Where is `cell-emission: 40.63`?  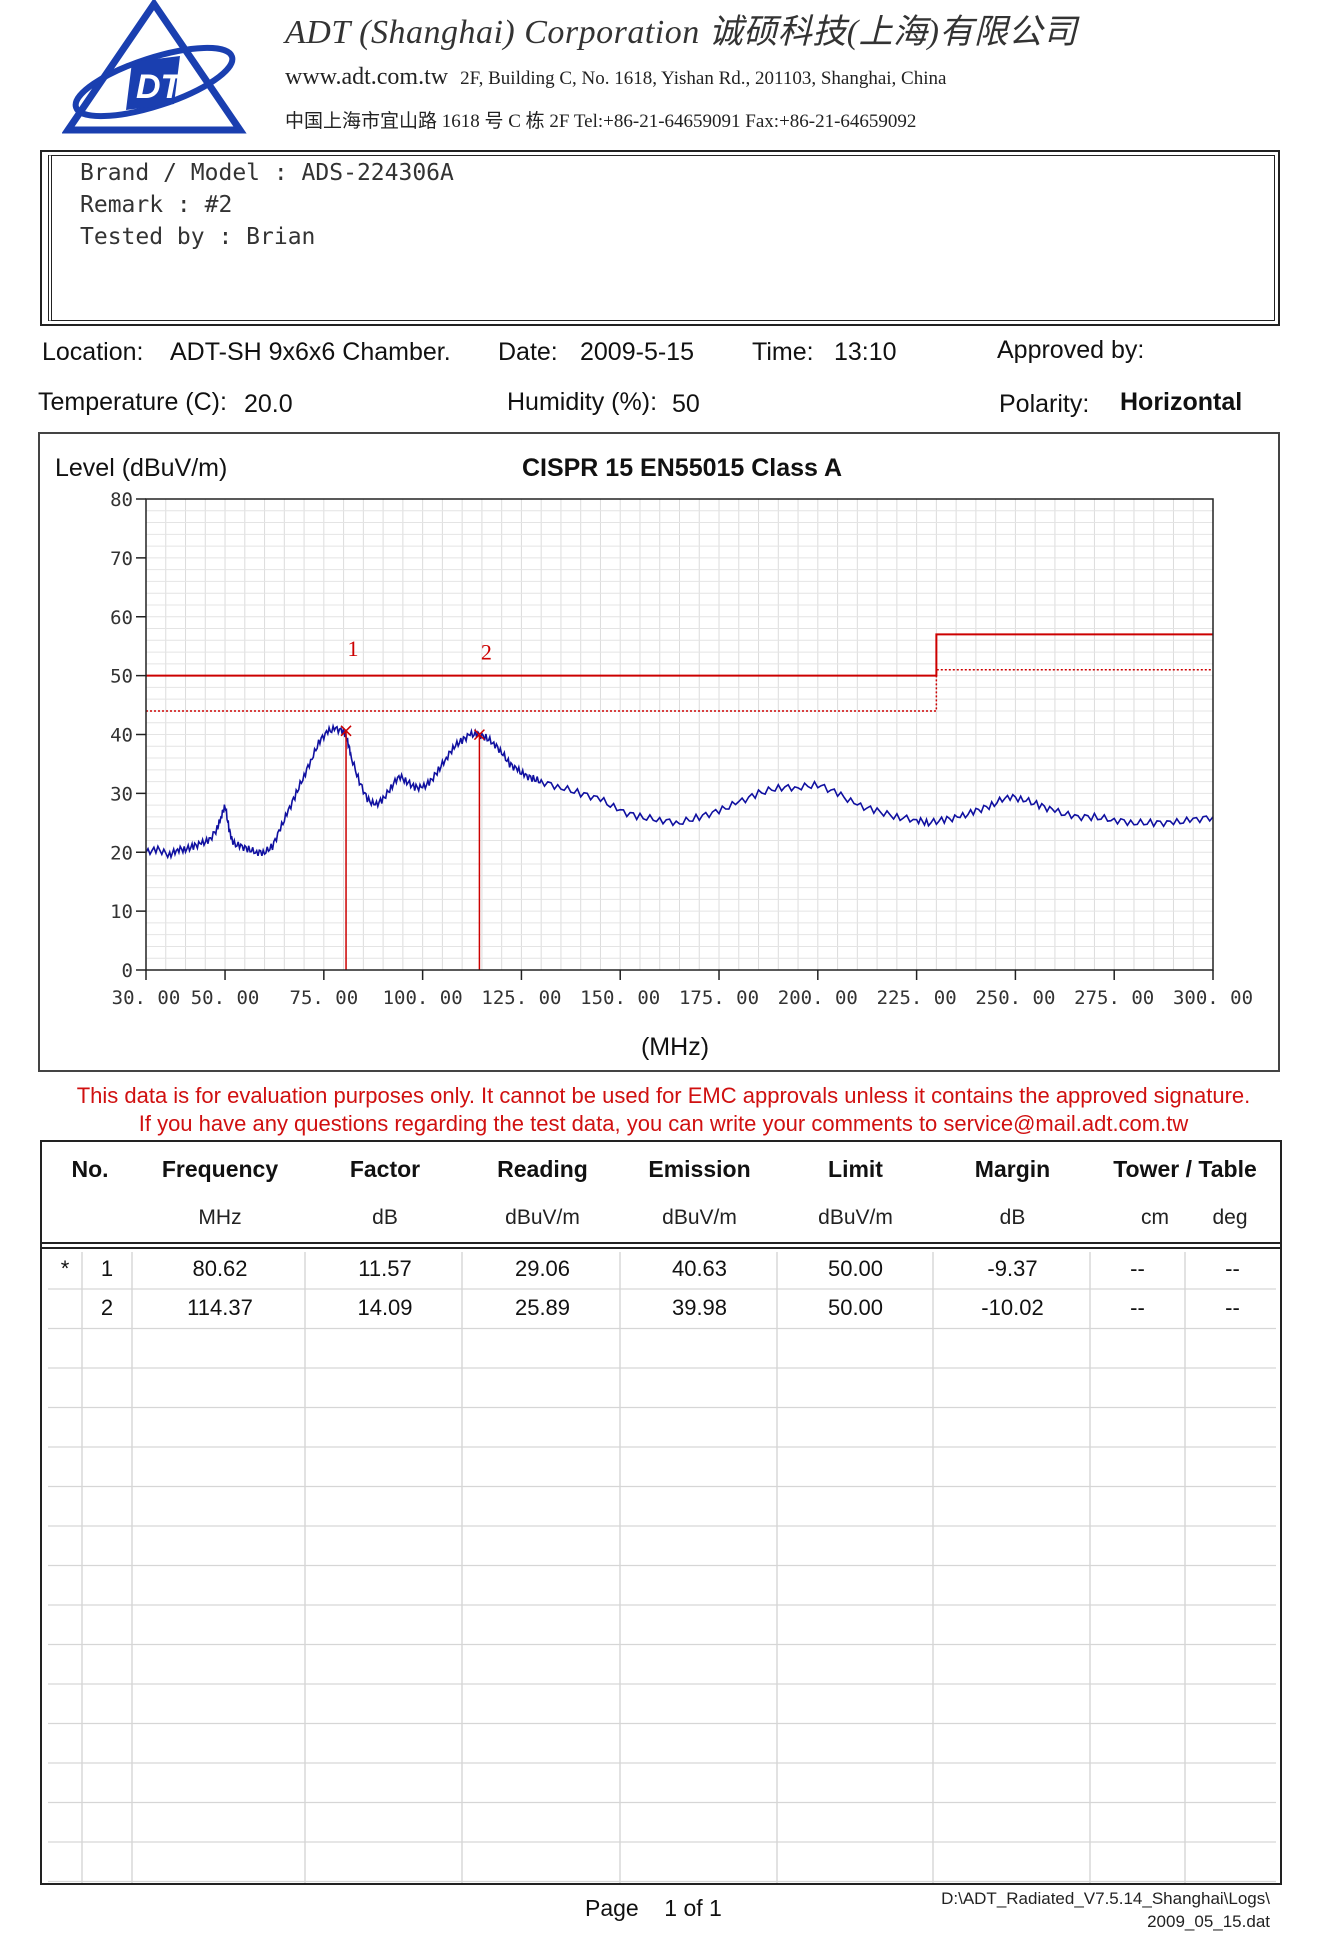 cell-emission: 40.63 is located at coordinates (699, 1268).